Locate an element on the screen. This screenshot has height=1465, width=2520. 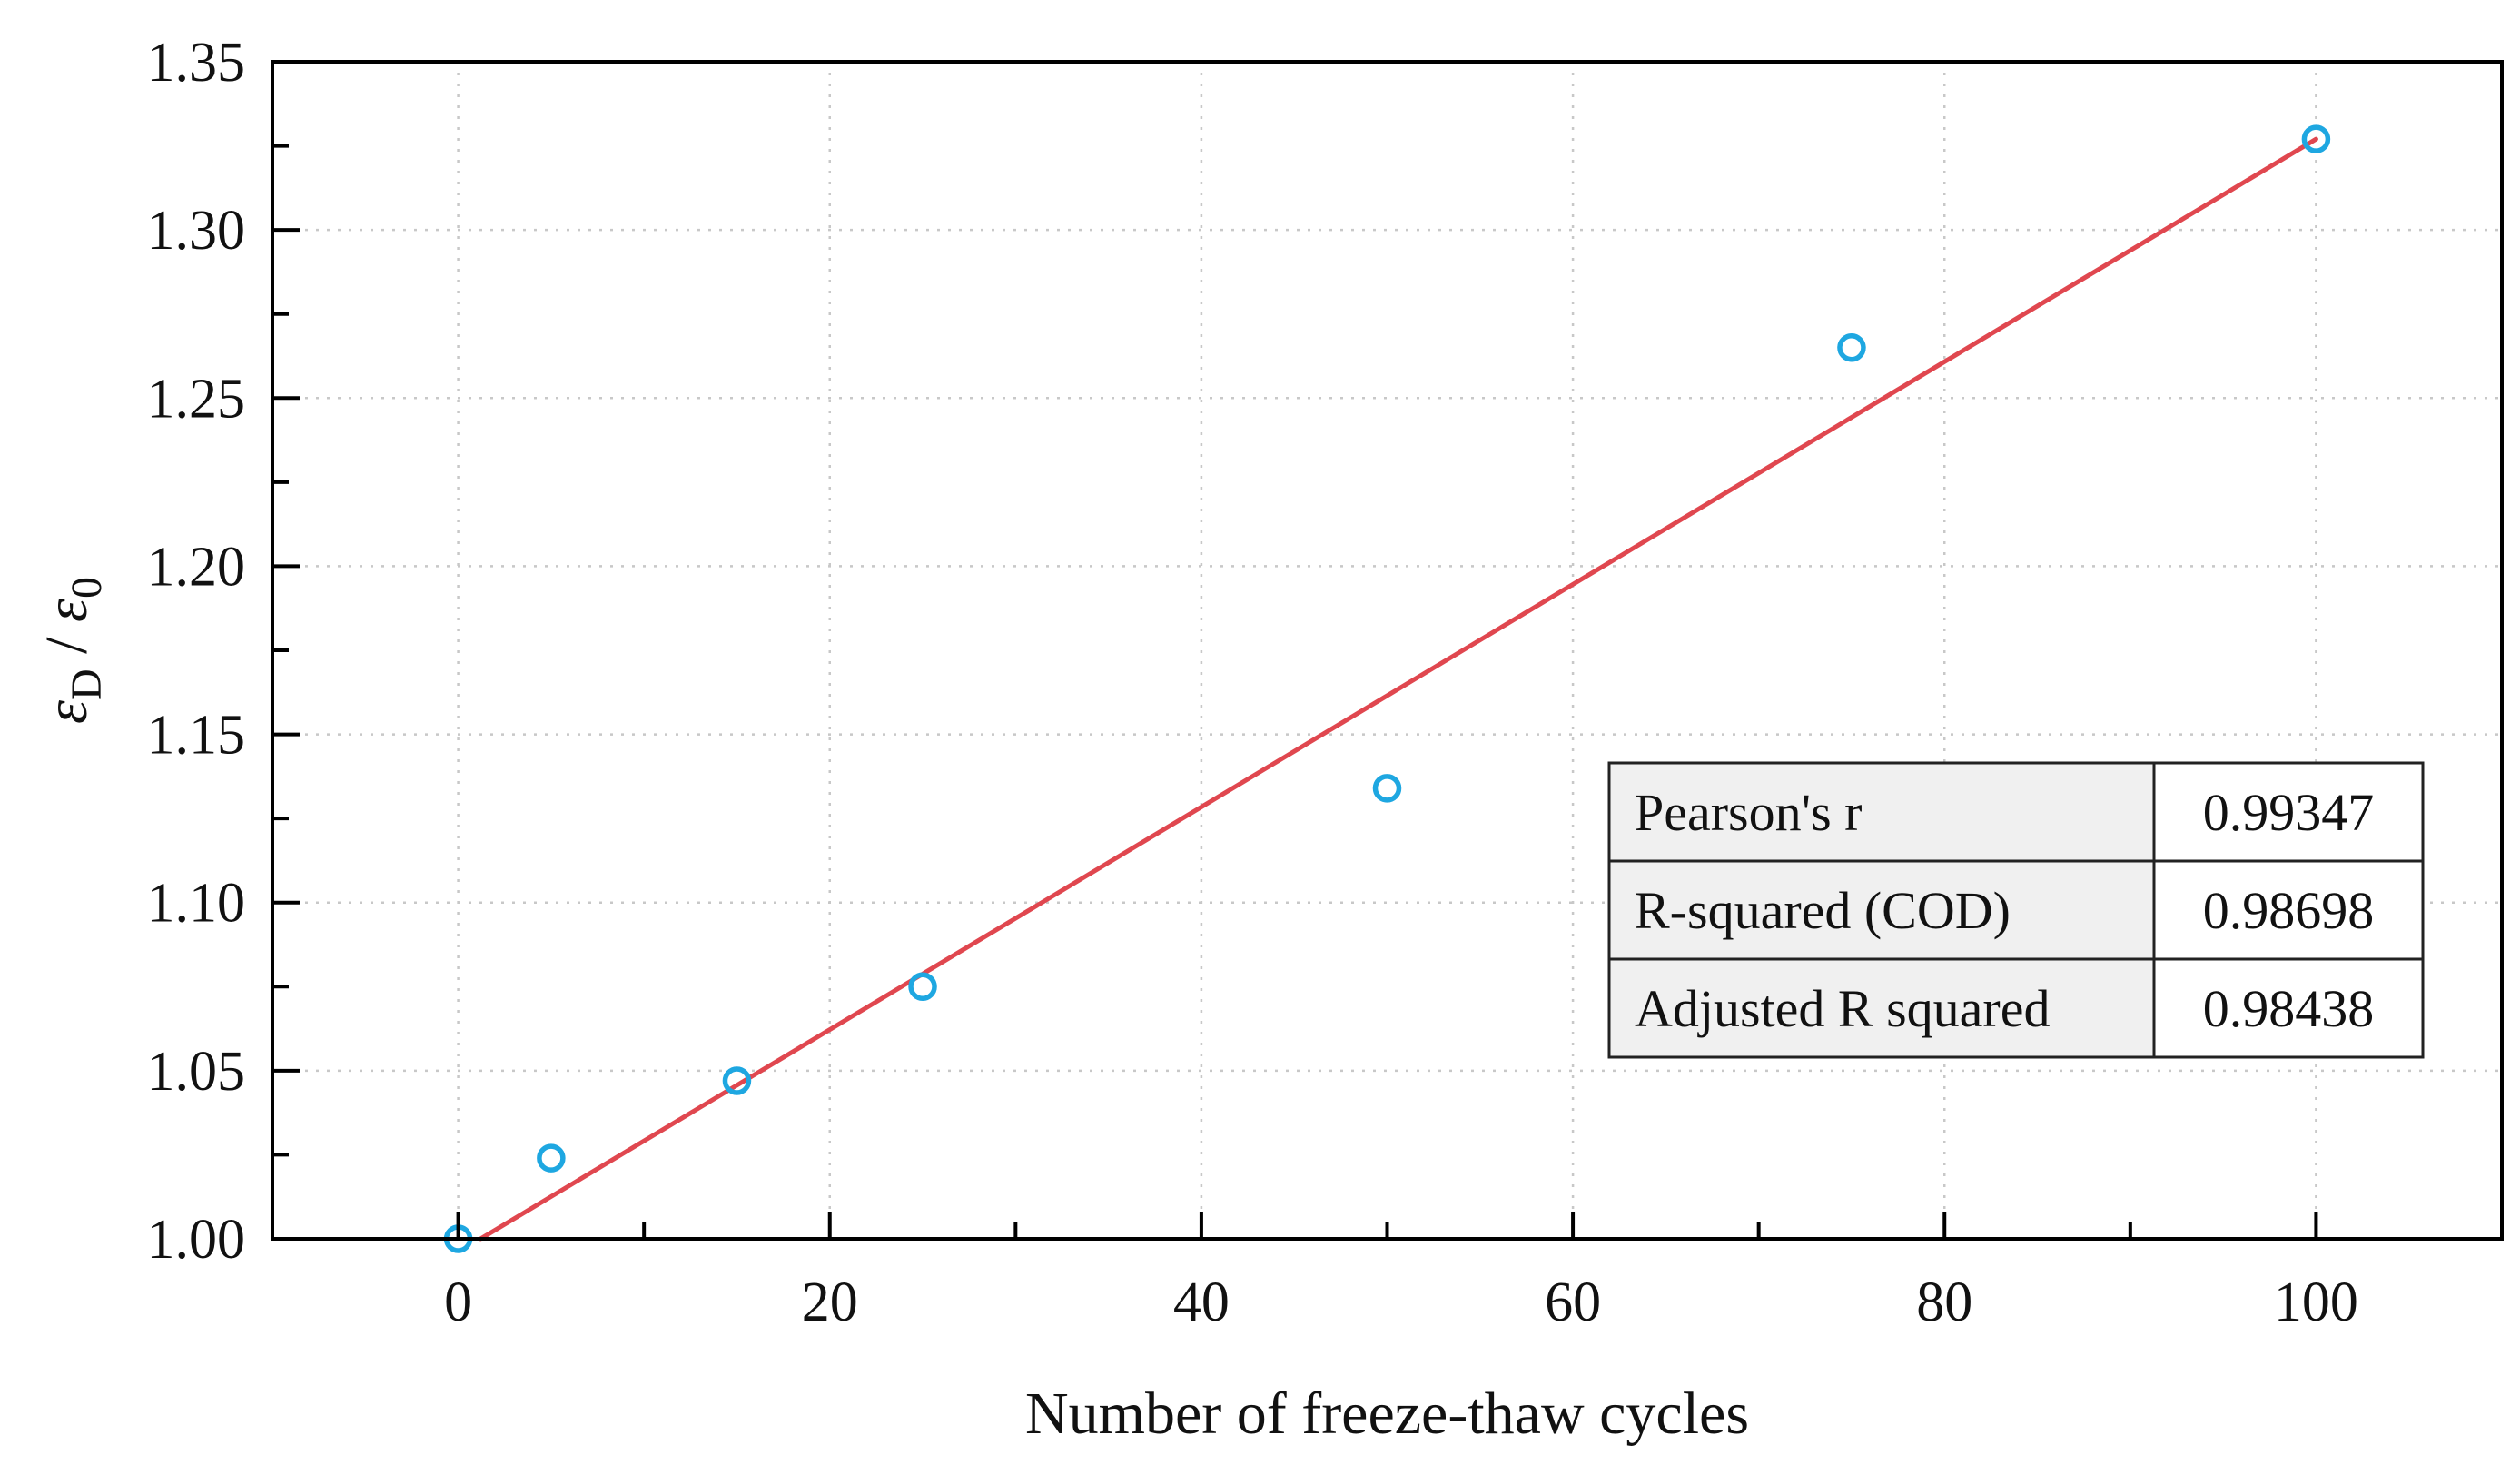
x-axis-title: Number of freeze-thaw cycles is located at coordinates (1387, 1414).